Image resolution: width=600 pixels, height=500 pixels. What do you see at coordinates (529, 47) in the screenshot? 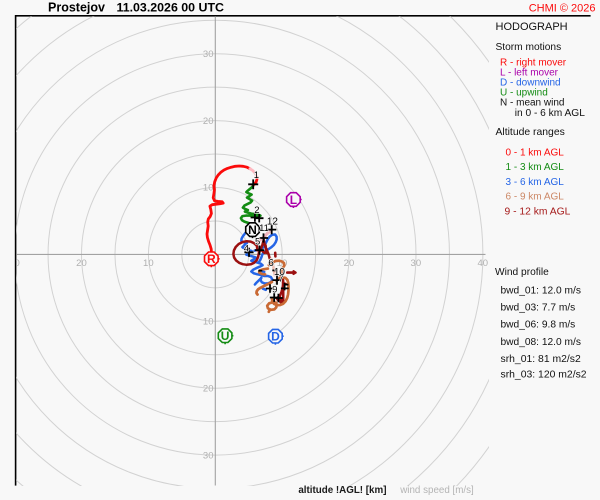
I see `svg-text: Storm motions` at bounding box center [529, 47].